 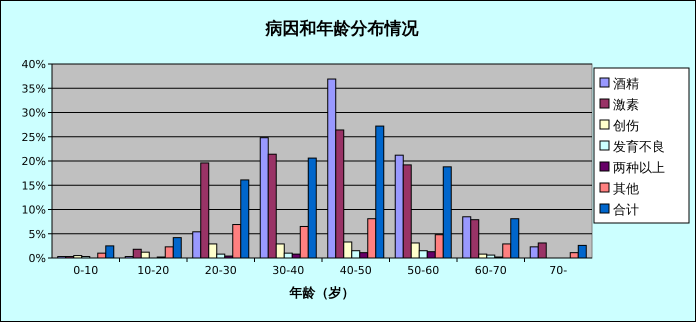 What do you see at coordinates (153, 270) in the screenshot?
I see `x-tick-label: 10-20` at bounding box center [153, 270].